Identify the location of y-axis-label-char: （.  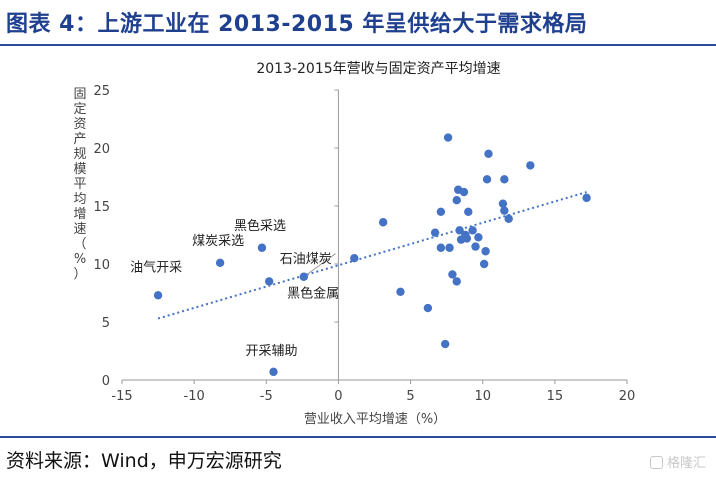
(79, 244).